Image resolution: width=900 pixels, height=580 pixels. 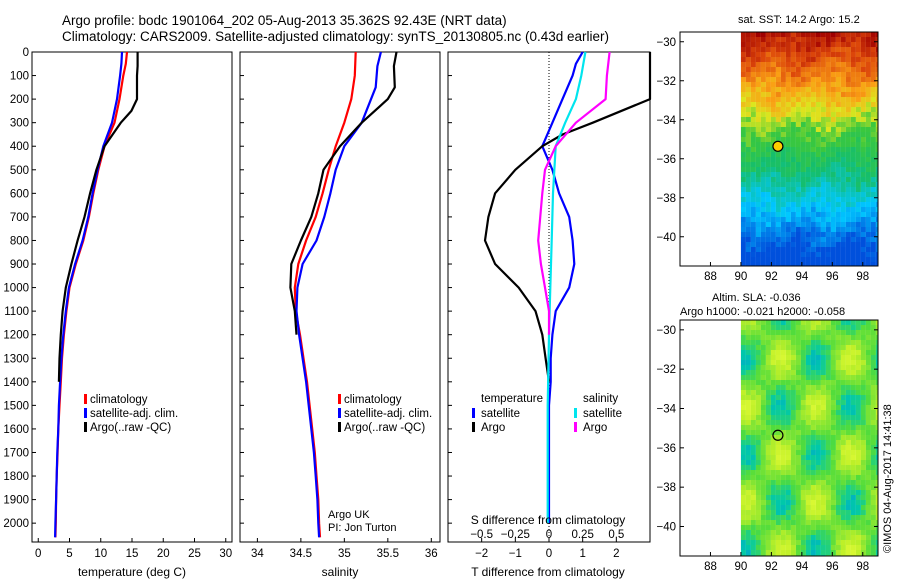 I want to click on sst-map-title: sat. SST: 14.2 Argo: 15.2, so click(x=799, y=20).